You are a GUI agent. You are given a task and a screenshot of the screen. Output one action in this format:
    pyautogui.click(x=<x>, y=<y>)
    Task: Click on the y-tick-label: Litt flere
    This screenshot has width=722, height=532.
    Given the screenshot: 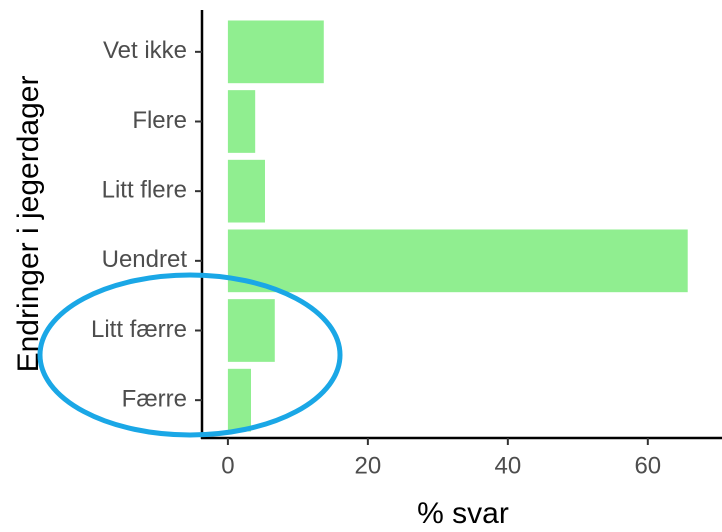 What is the action you would take?
    pyautogui.click(x=144, y=190)
    